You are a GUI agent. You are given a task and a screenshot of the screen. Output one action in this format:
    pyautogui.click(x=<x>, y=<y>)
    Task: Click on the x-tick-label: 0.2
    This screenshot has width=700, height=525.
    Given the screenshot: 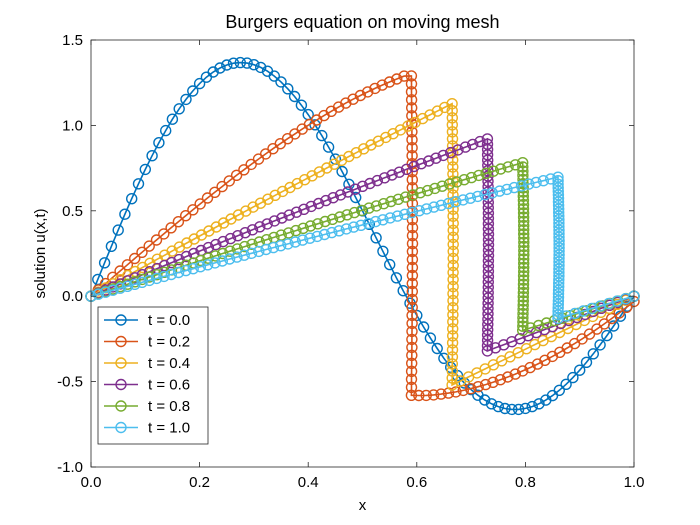 What is the action you would take?
    pyautogui.click(x=199, y=482)
    